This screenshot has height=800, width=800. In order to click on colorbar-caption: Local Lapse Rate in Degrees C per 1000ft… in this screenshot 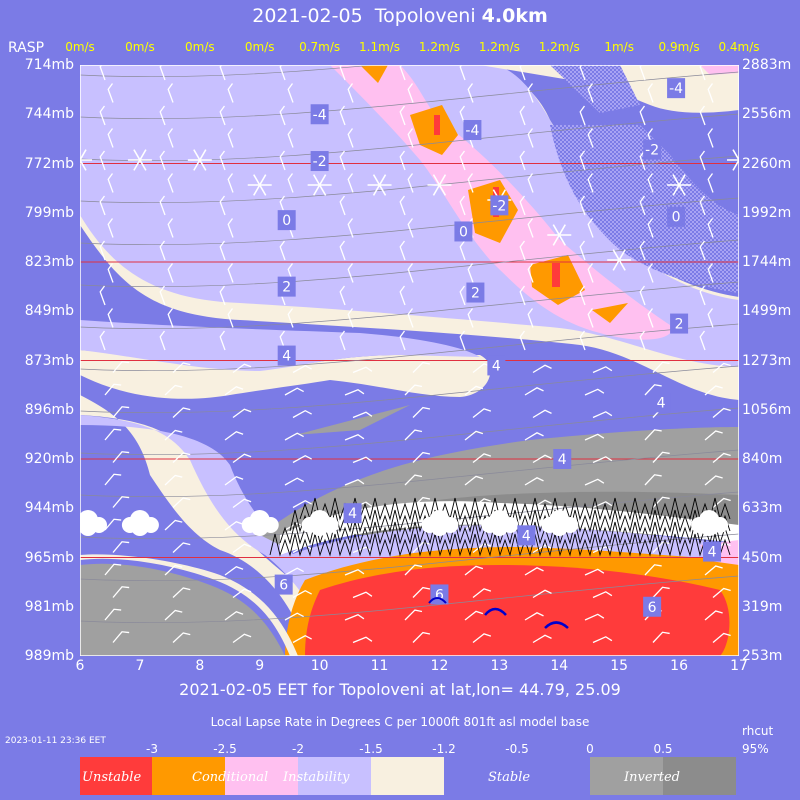, I will do `click(400, 722)`.